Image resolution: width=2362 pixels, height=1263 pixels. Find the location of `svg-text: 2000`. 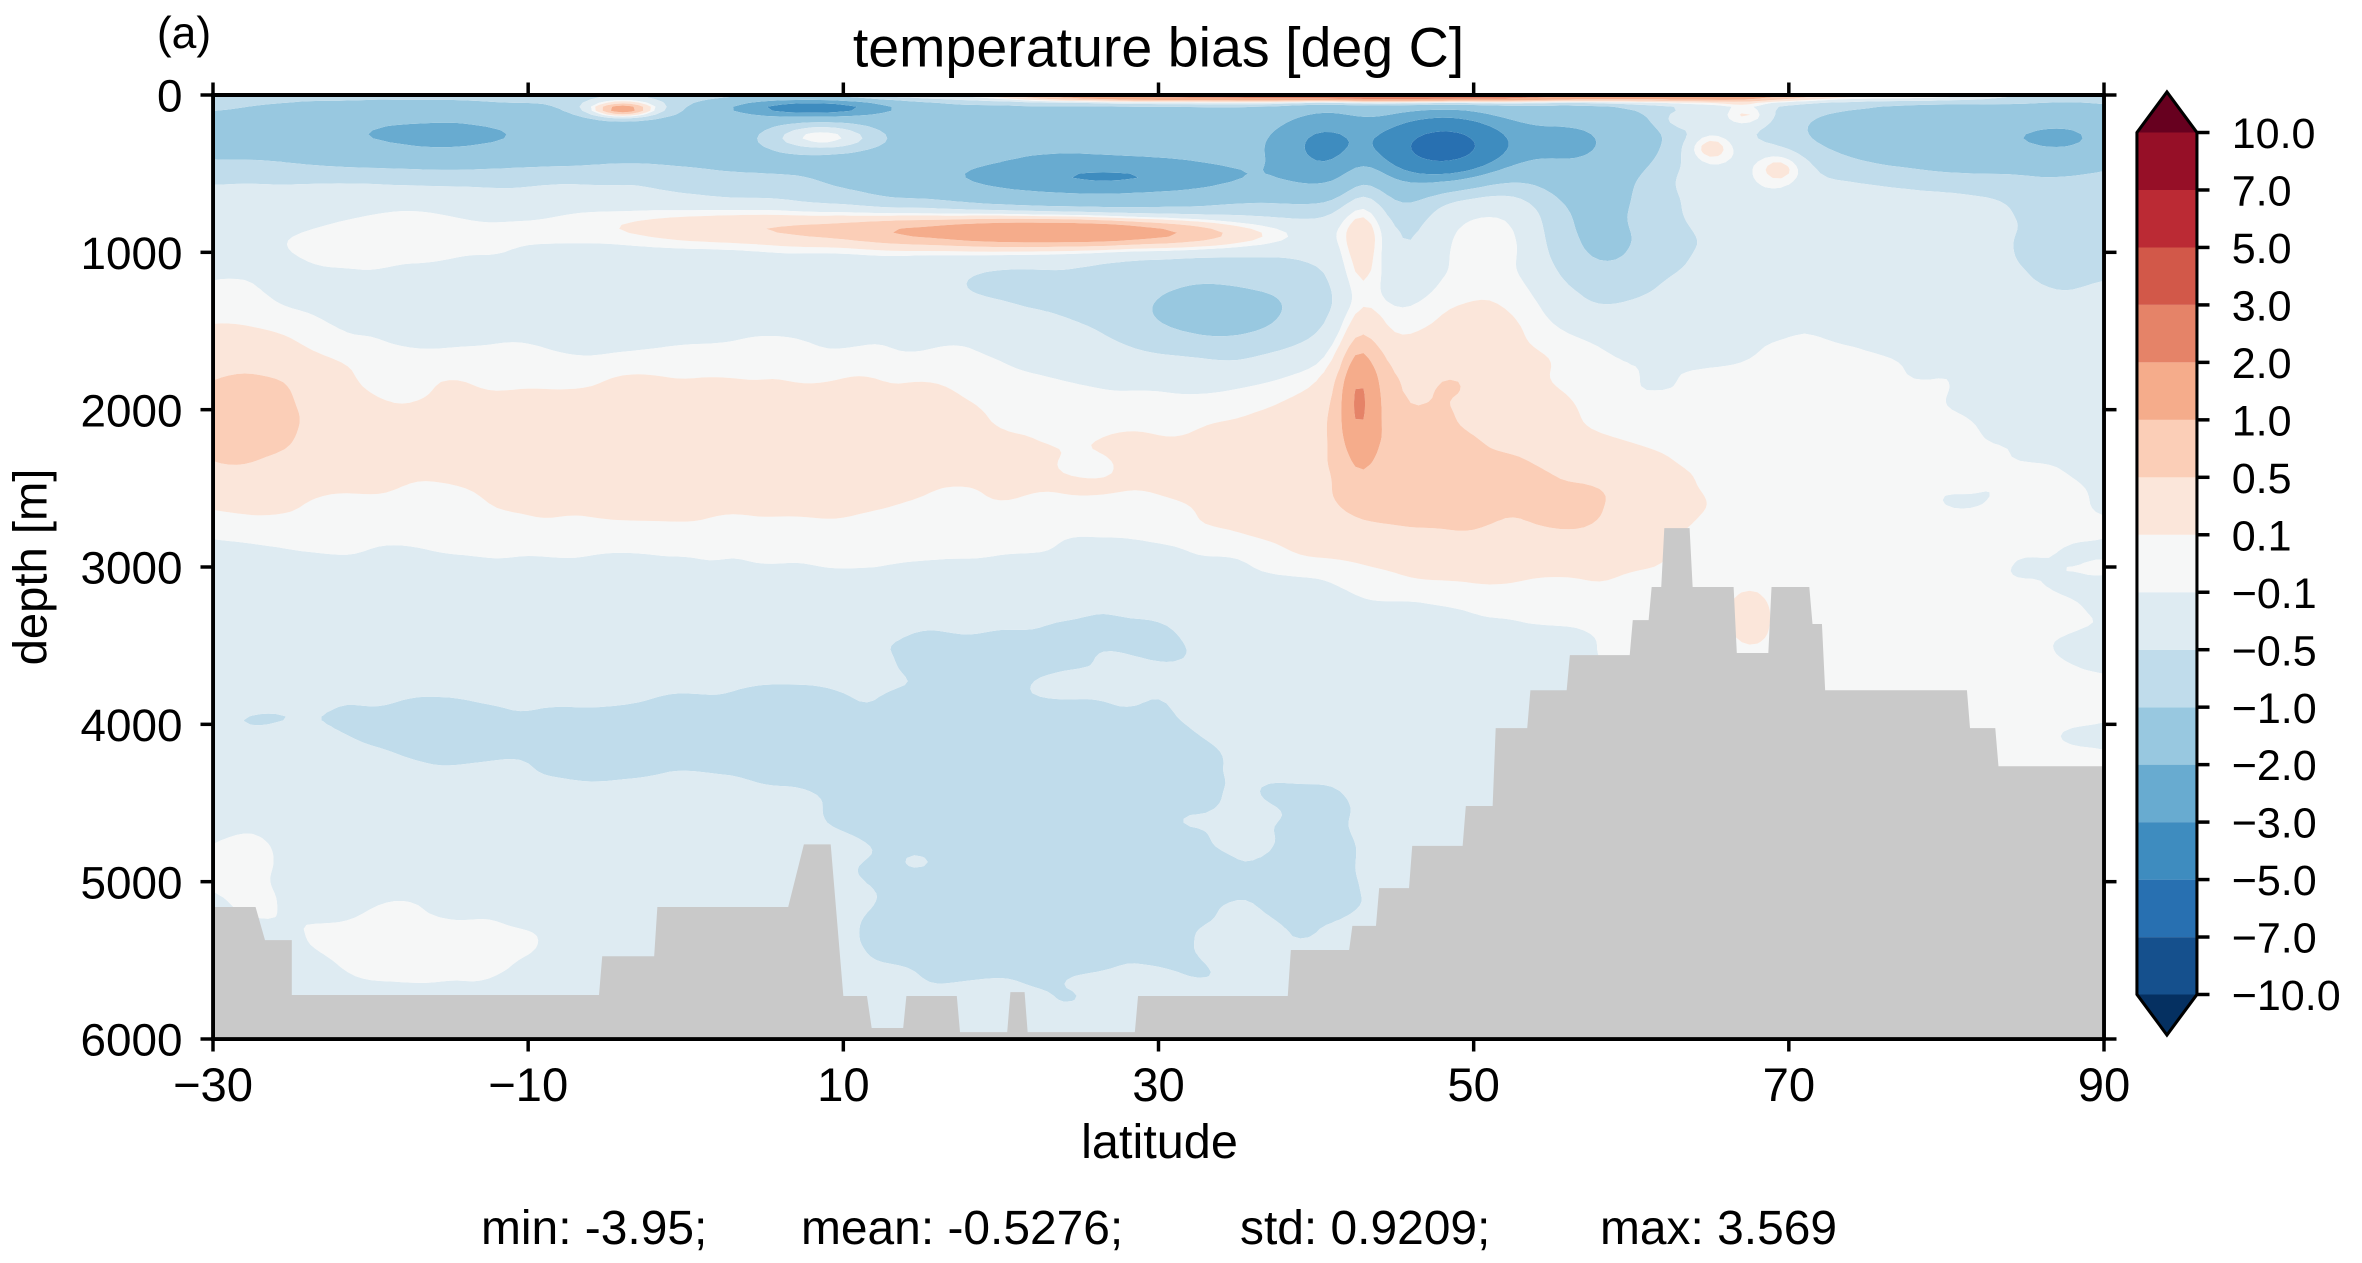

svg-text: 2000 is located at coordinates (131, 410).